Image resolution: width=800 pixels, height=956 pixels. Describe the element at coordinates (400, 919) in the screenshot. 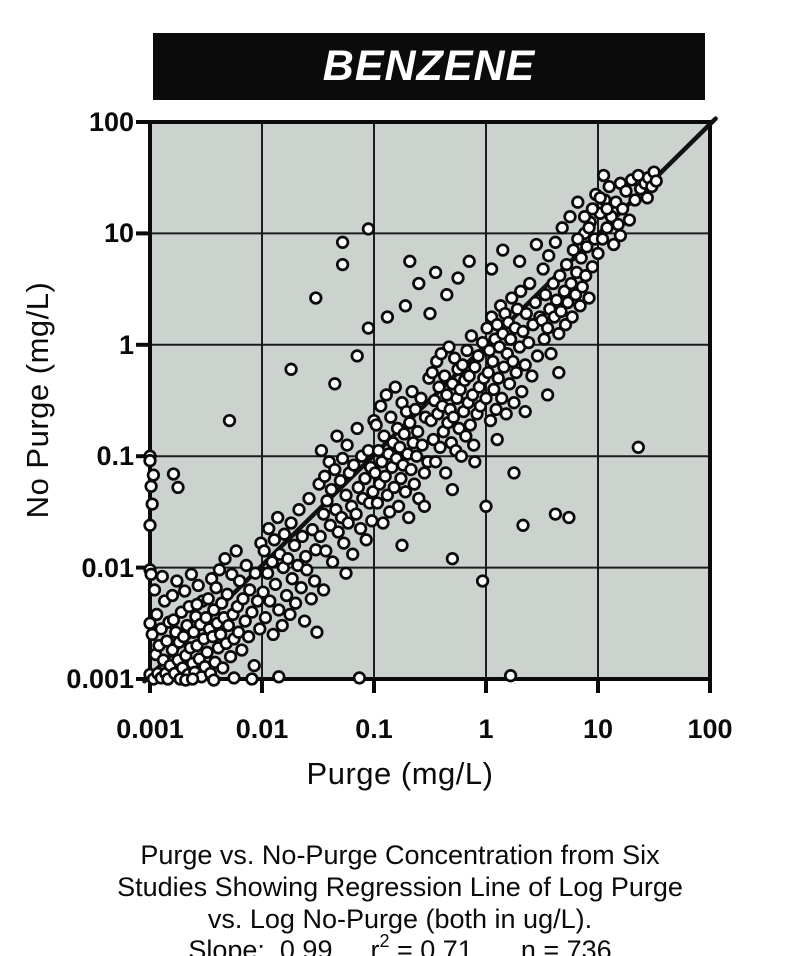

I see `caption-line-3: vs. Log No-Purge (both in ug/L).` at that location.